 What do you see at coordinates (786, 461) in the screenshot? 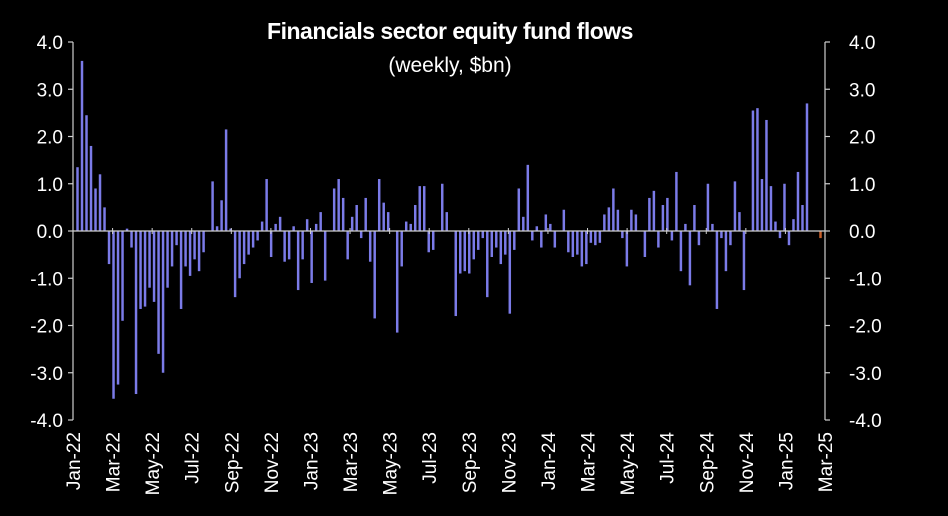
I see `x-tick-label: Jan-25` at bounding box center [786, 461].